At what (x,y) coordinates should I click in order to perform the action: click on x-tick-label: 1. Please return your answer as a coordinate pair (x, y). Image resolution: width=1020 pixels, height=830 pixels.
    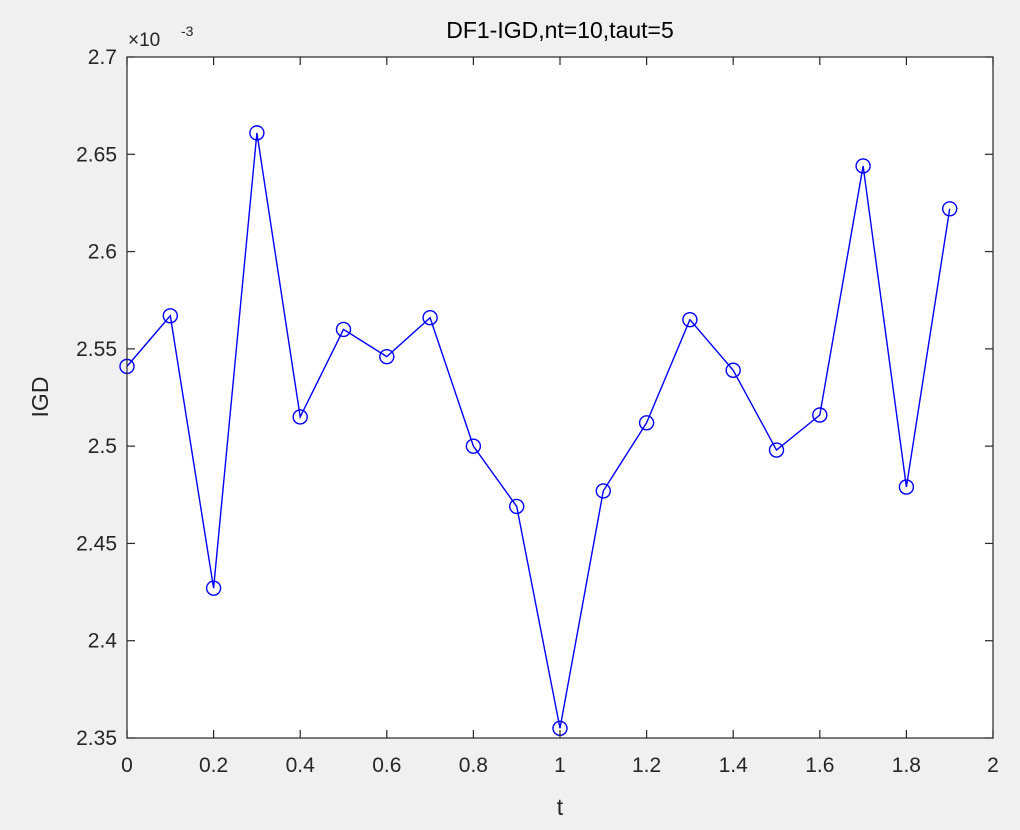
    Looking at the image, I should click on (560, 765).